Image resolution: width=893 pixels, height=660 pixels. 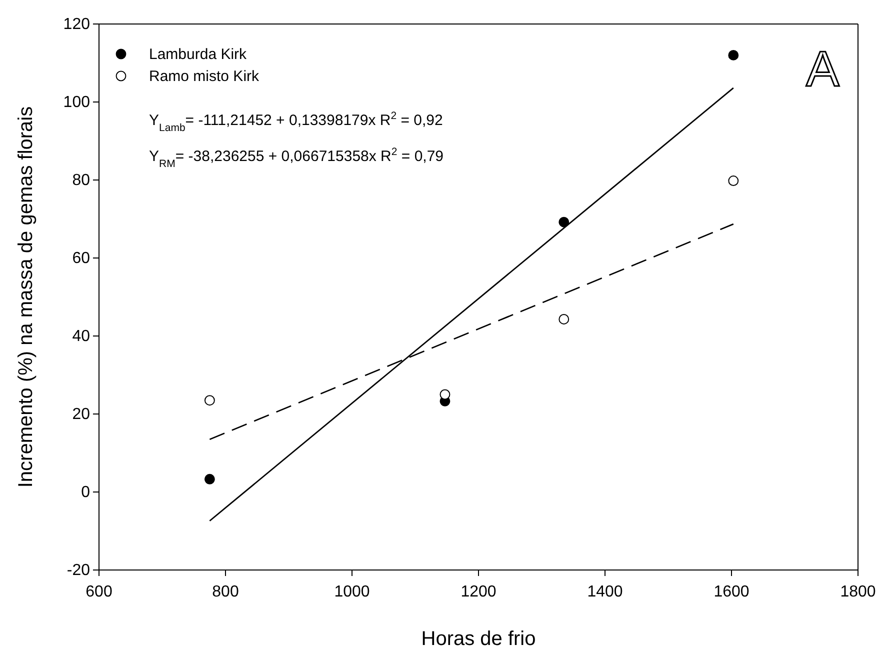 What do you see at coordinates (85, 493) in the screenshot?
I see `y-tick-label: 0` at bounding box center [85, 493].